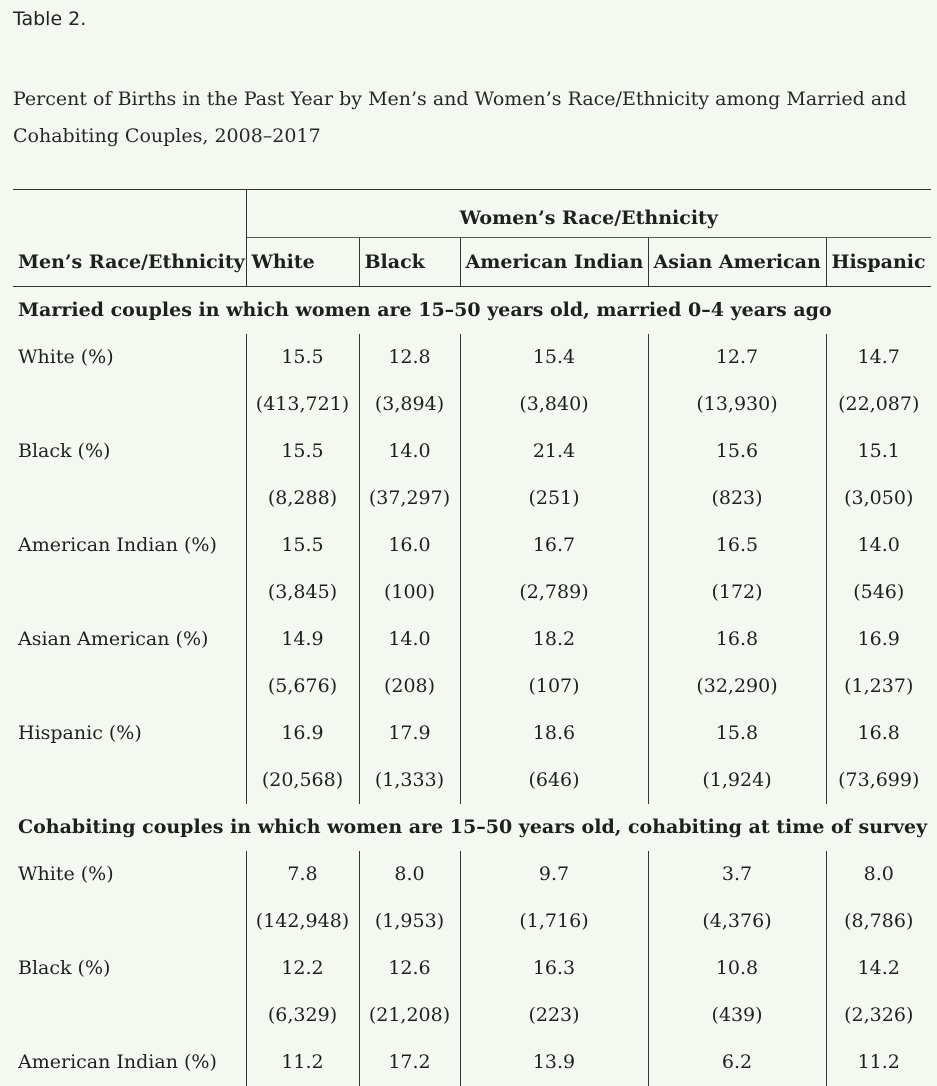 Image resolution: width=937 pixels, height=1086 pixels. Describe the element at coordinates (736, 780) in the screenshot. I see `count-cell: (1,924)` at that location.